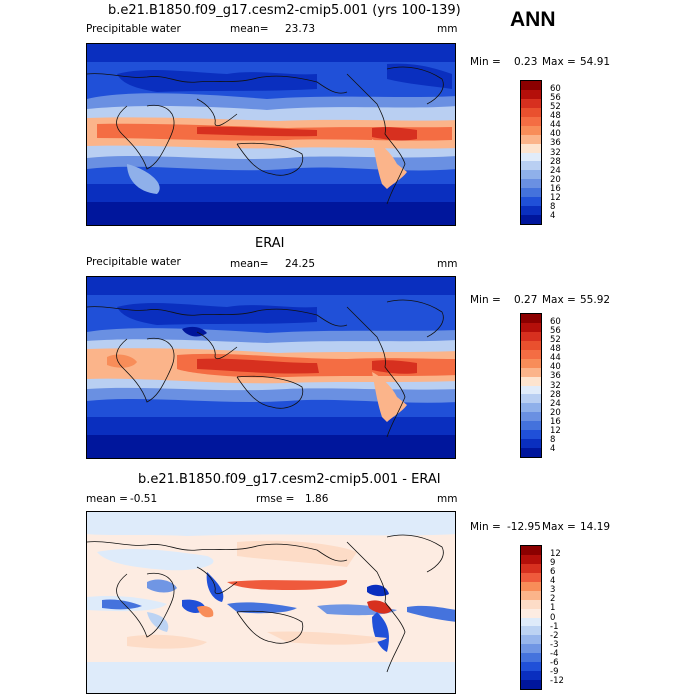 This screenshot has width=700, height=700. Describe the element at coordinates (447, 499) in the screenshot. I see `panel3-units: mm` at that location.